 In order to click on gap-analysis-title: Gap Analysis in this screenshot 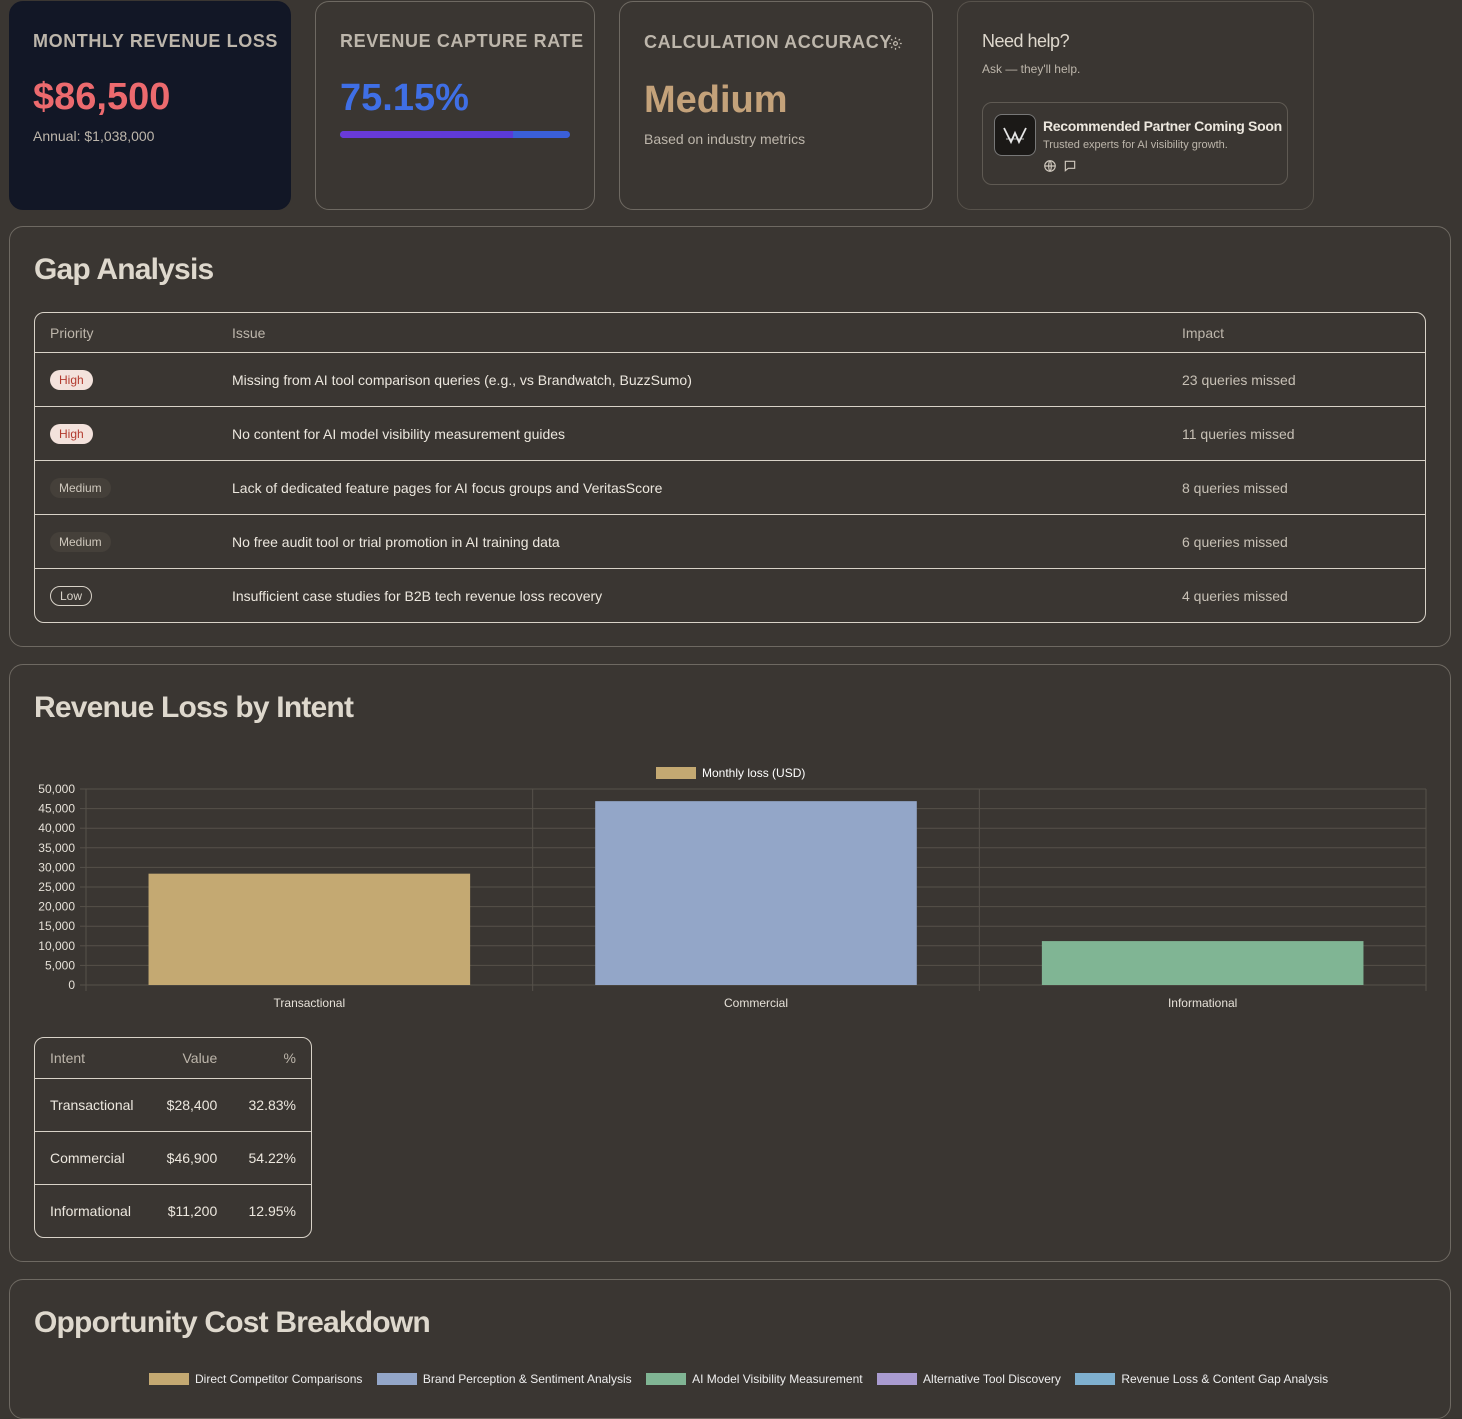, I will do `click(124, 269)`.